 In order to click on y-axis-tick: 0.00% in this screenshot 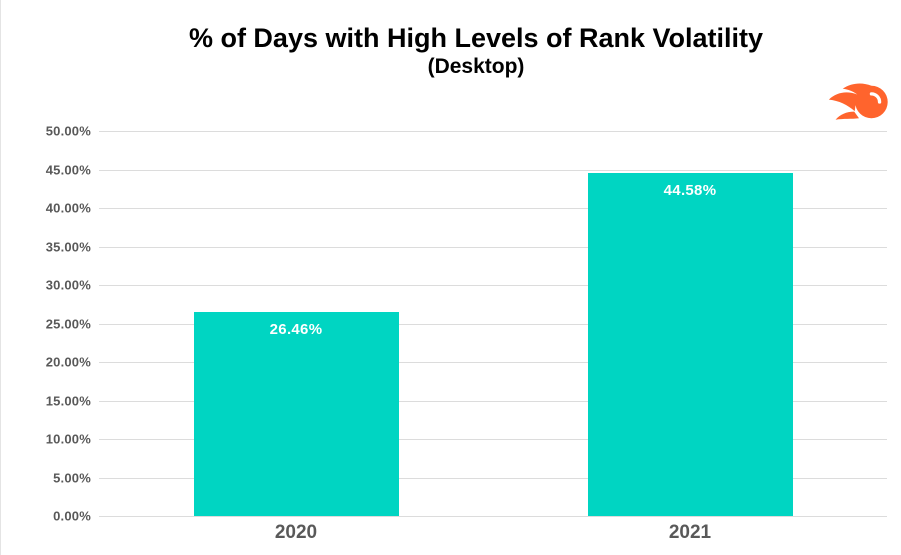, I will do `click(72, 516)`.